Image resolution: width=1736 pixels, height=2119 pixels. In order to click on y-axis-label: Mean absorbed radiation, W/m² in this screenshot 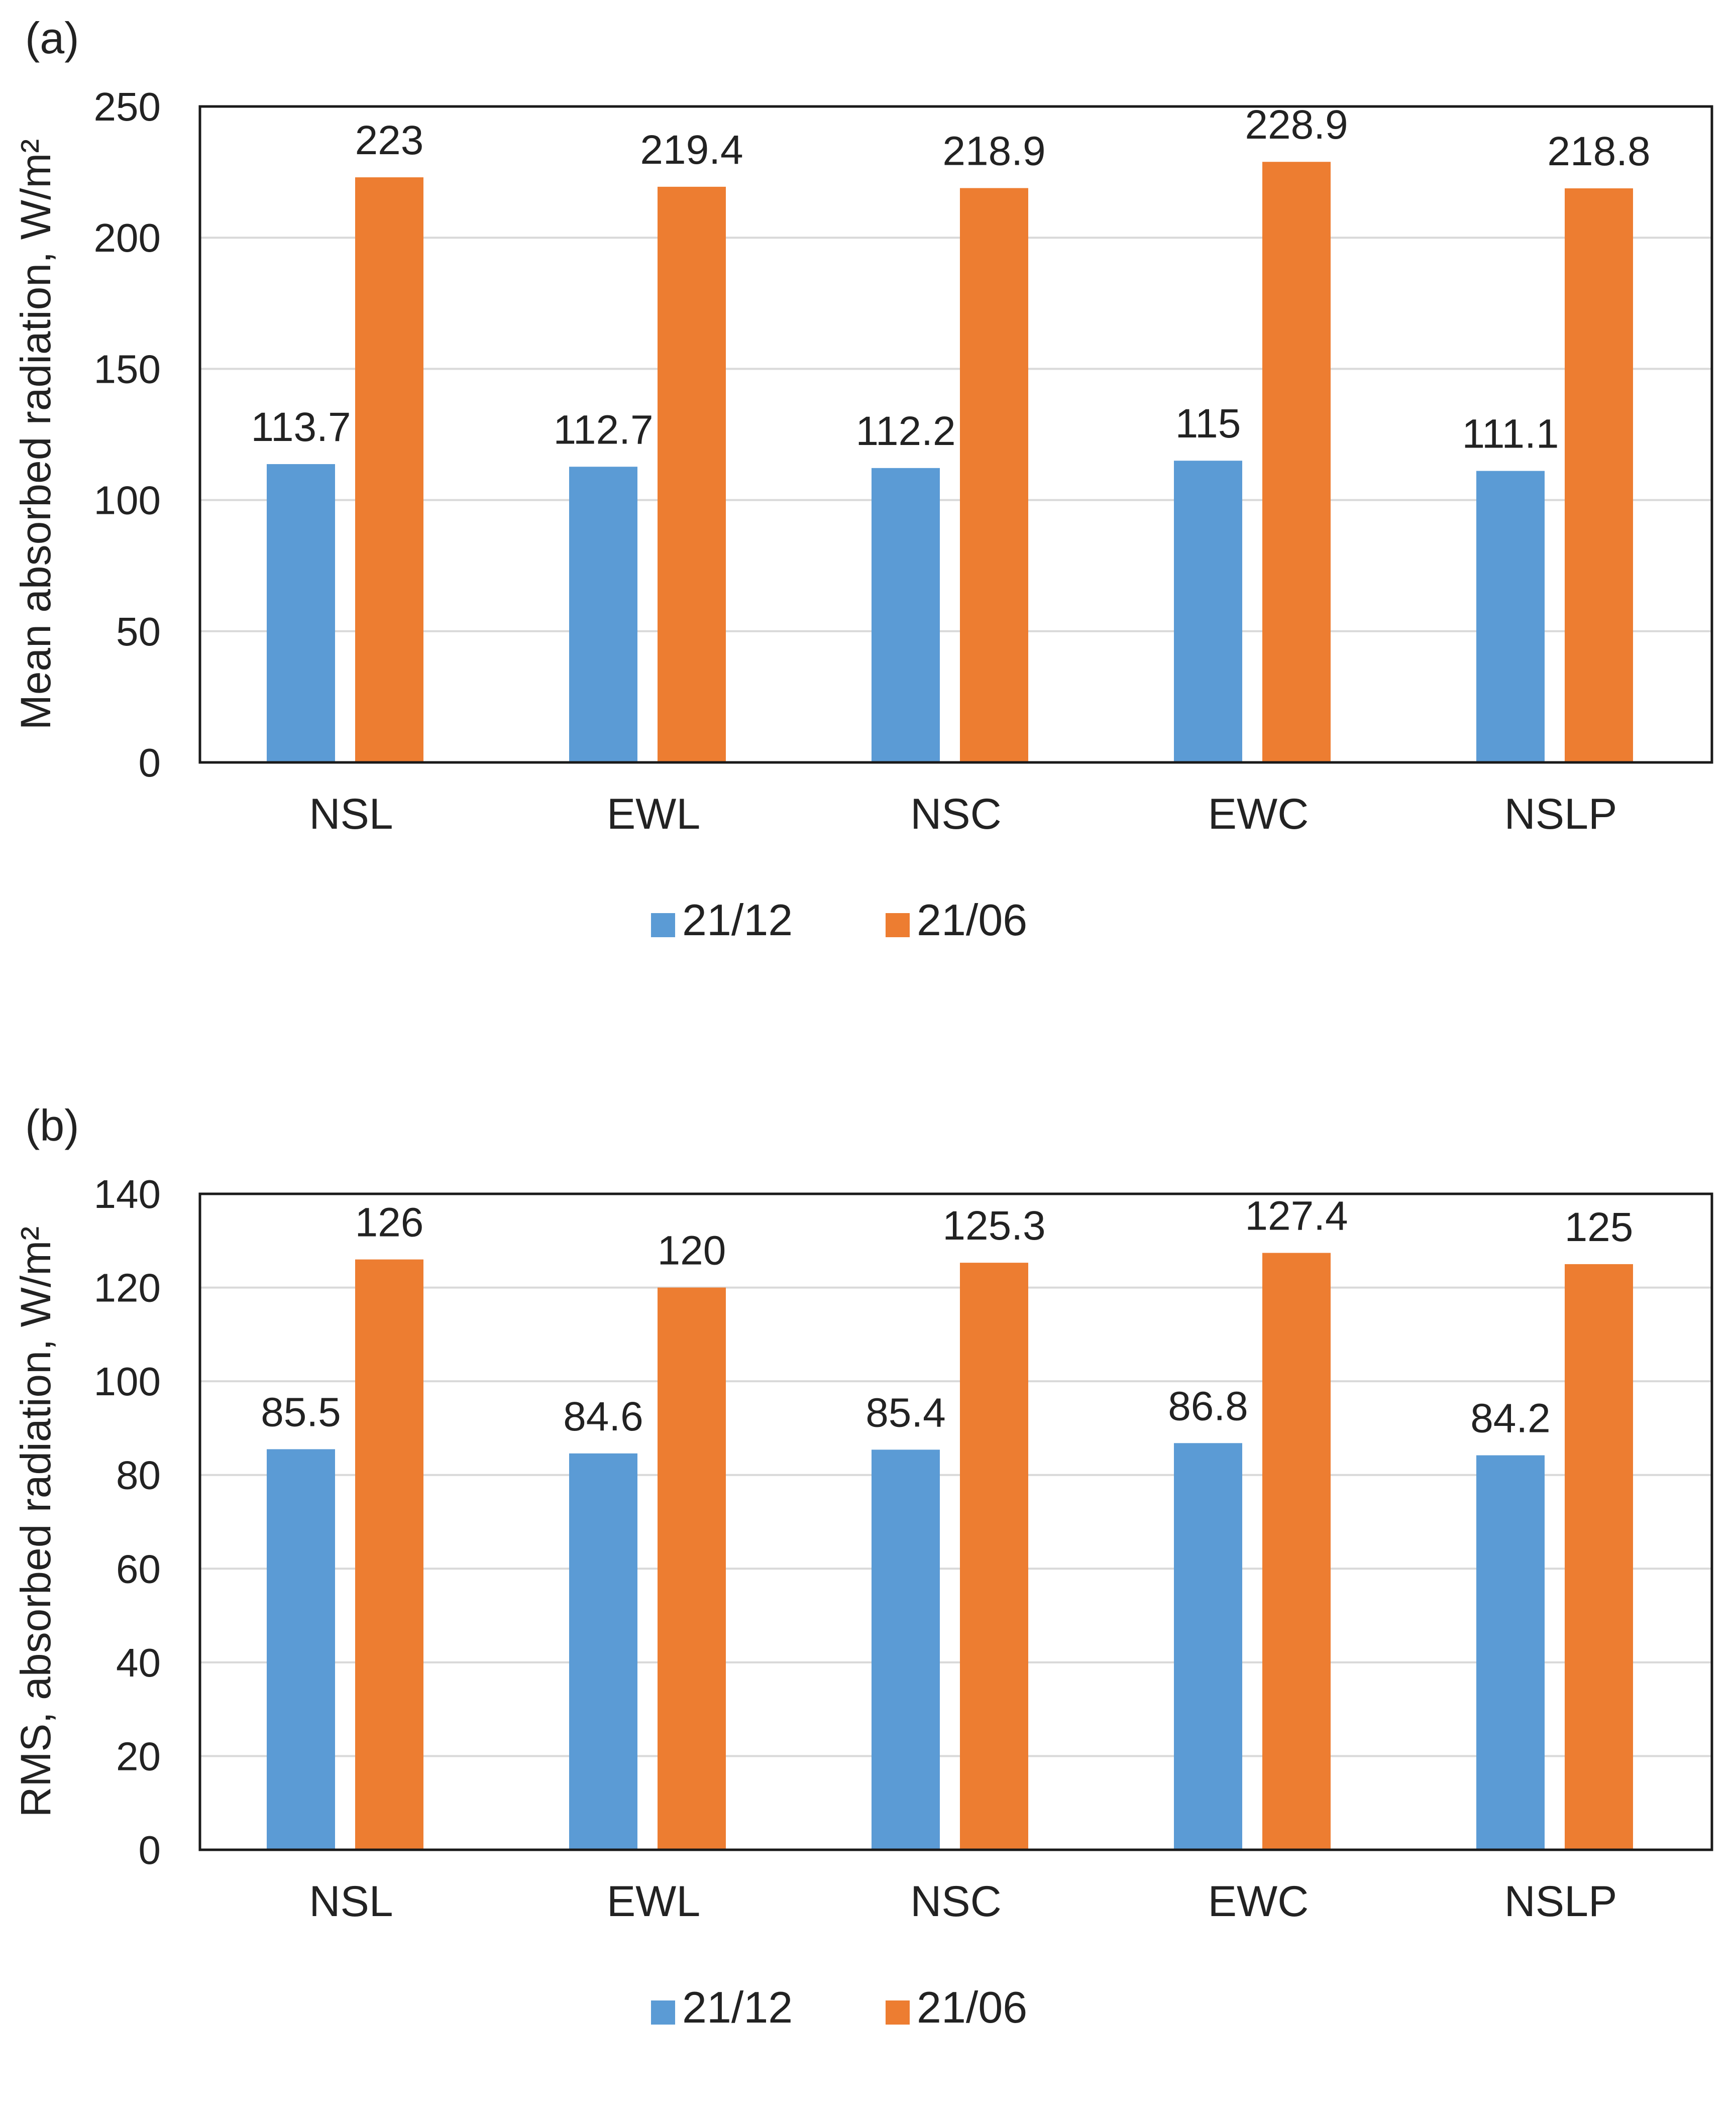, I will do `click(35, 434)`.